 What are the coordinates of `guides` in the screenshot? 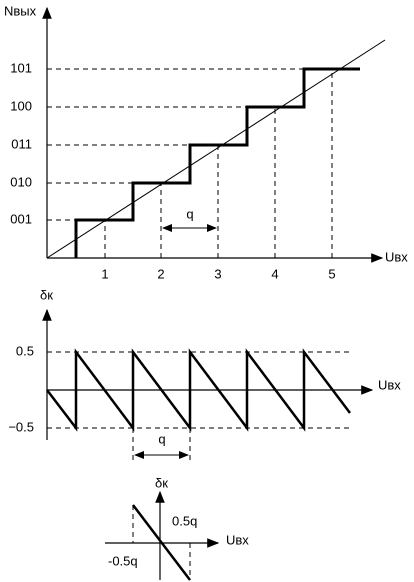 It's located at (161, 542).